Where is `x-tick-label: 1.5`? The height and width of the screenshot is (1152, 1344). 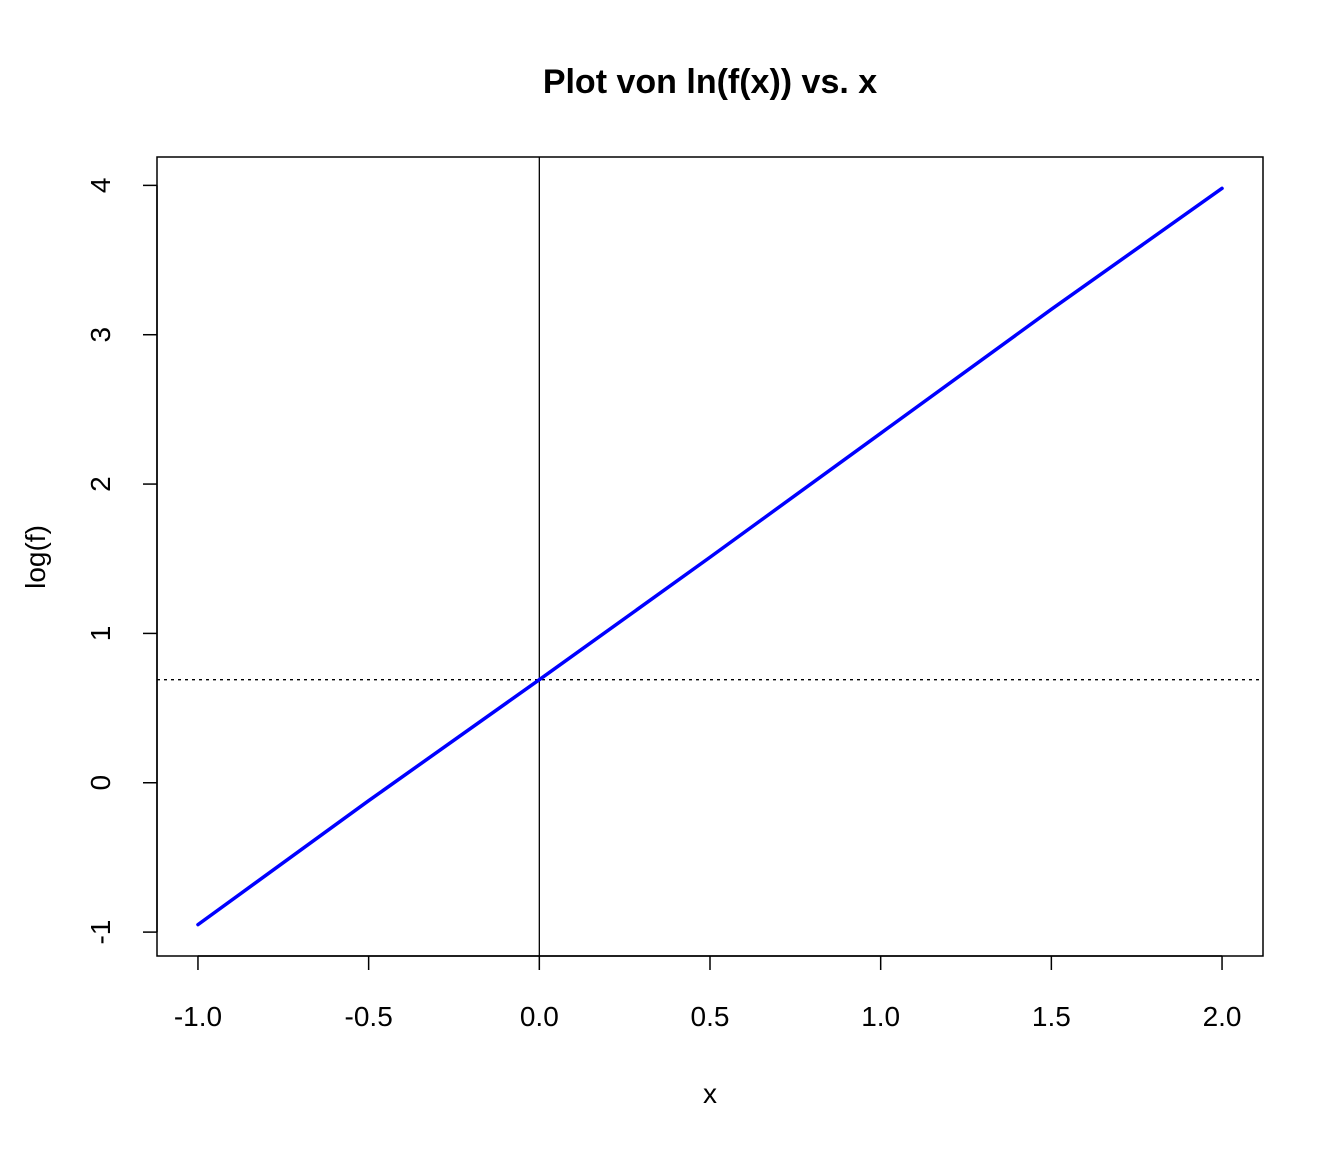
x-tick-label: 1.5 is located at coordinates (1051, 1016).